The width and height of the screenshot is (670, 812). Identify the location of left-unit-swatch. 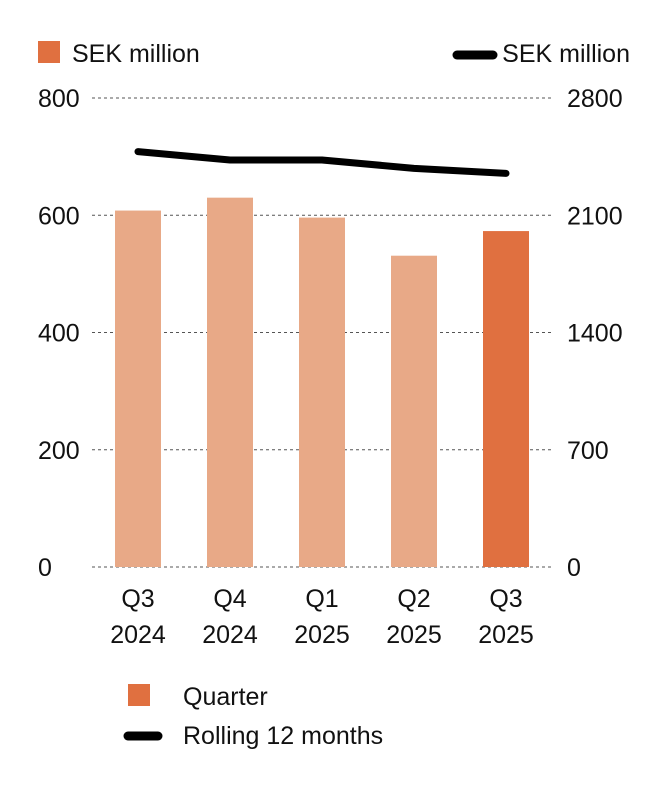
(49, 52).